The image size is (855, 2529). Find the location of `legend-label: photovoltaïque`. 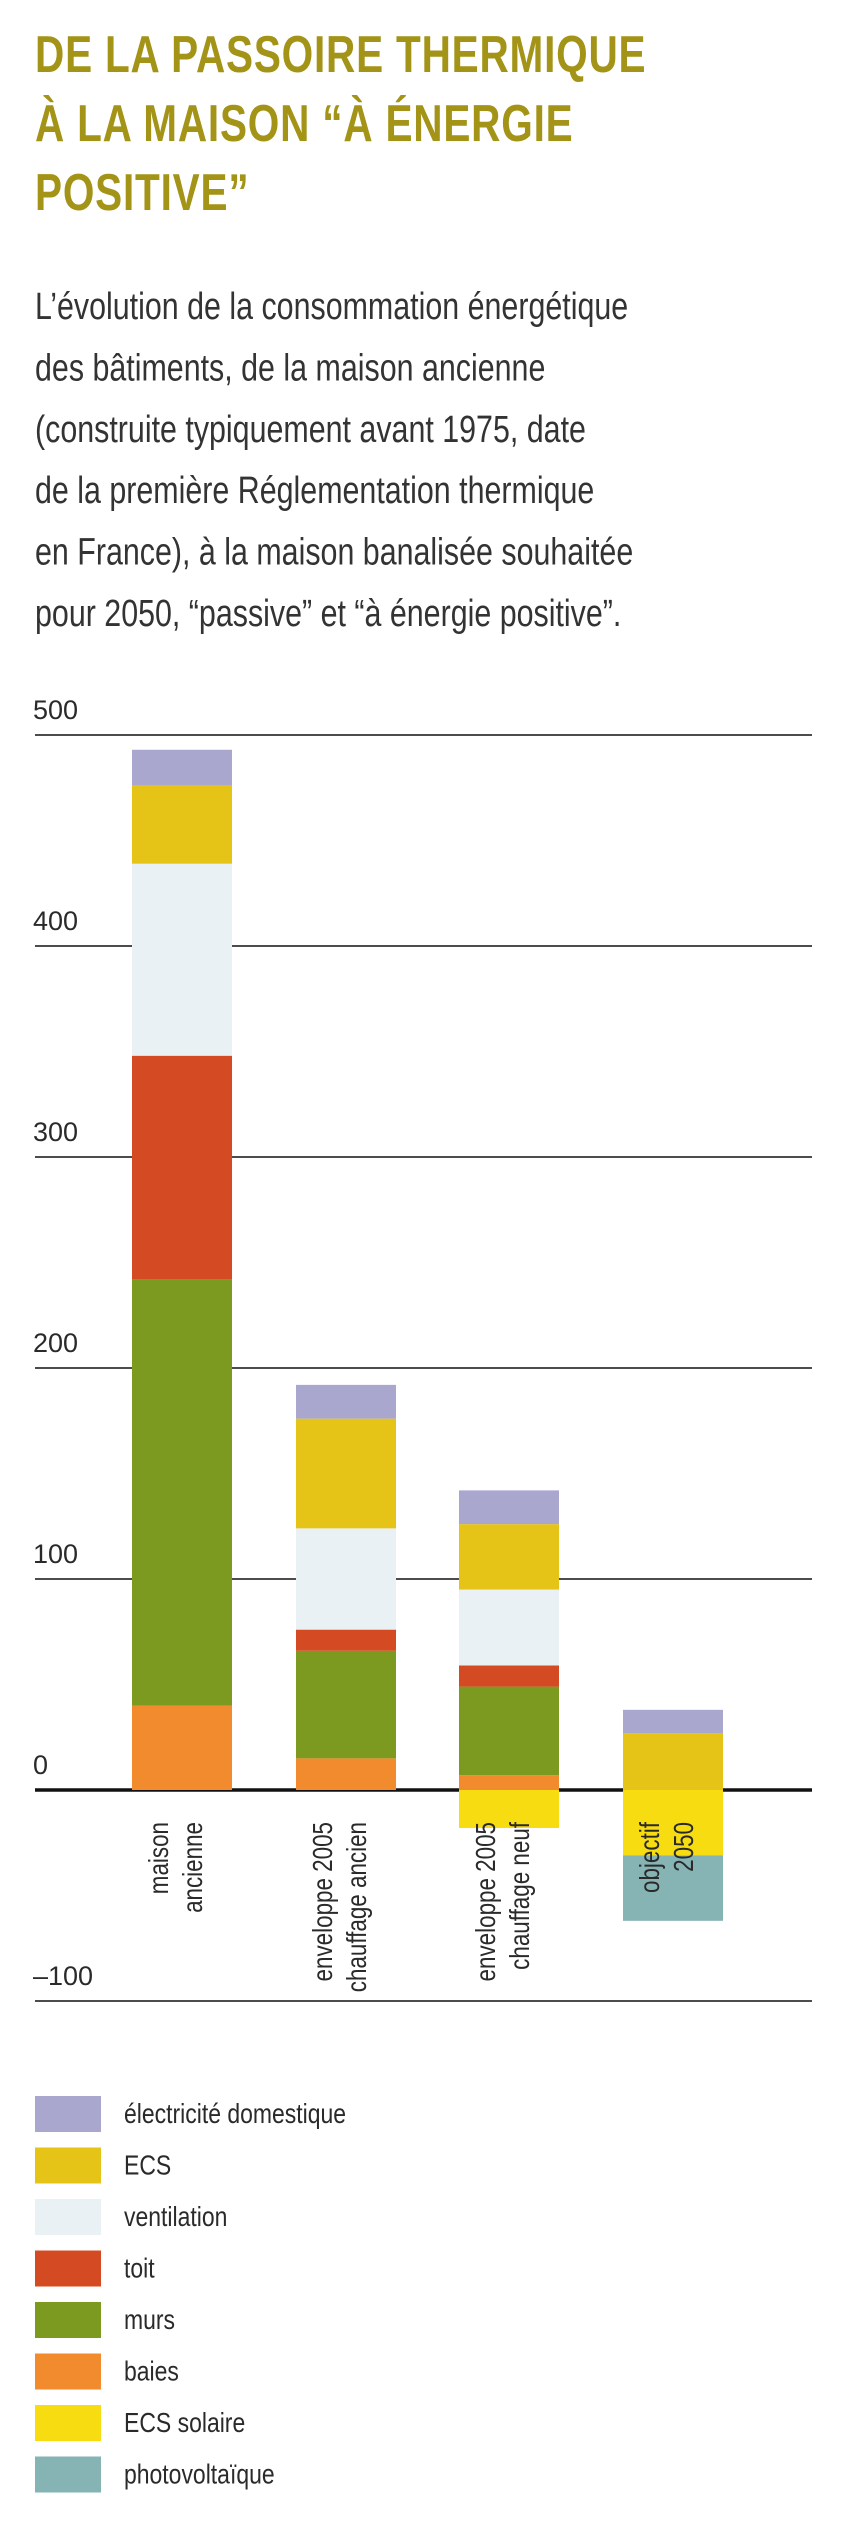

legend-label: photovoltaïque is located at coordinates (199, 2474).